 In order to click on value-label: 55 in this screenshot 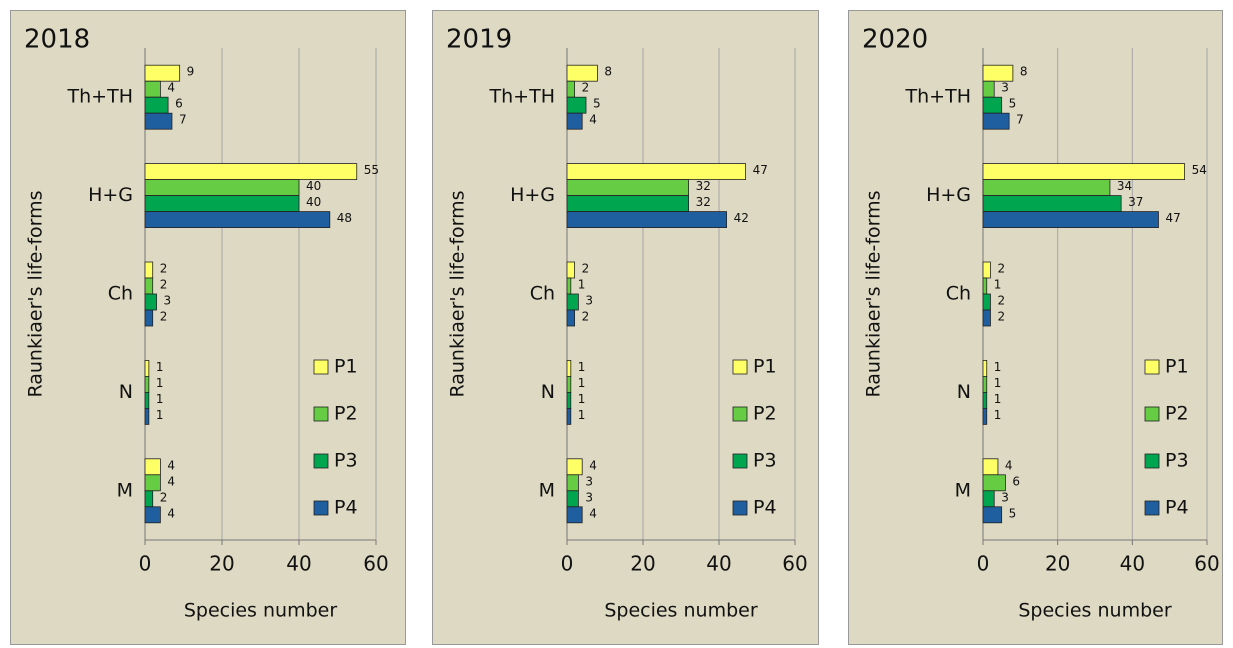, I will do `click(371, 170)`.